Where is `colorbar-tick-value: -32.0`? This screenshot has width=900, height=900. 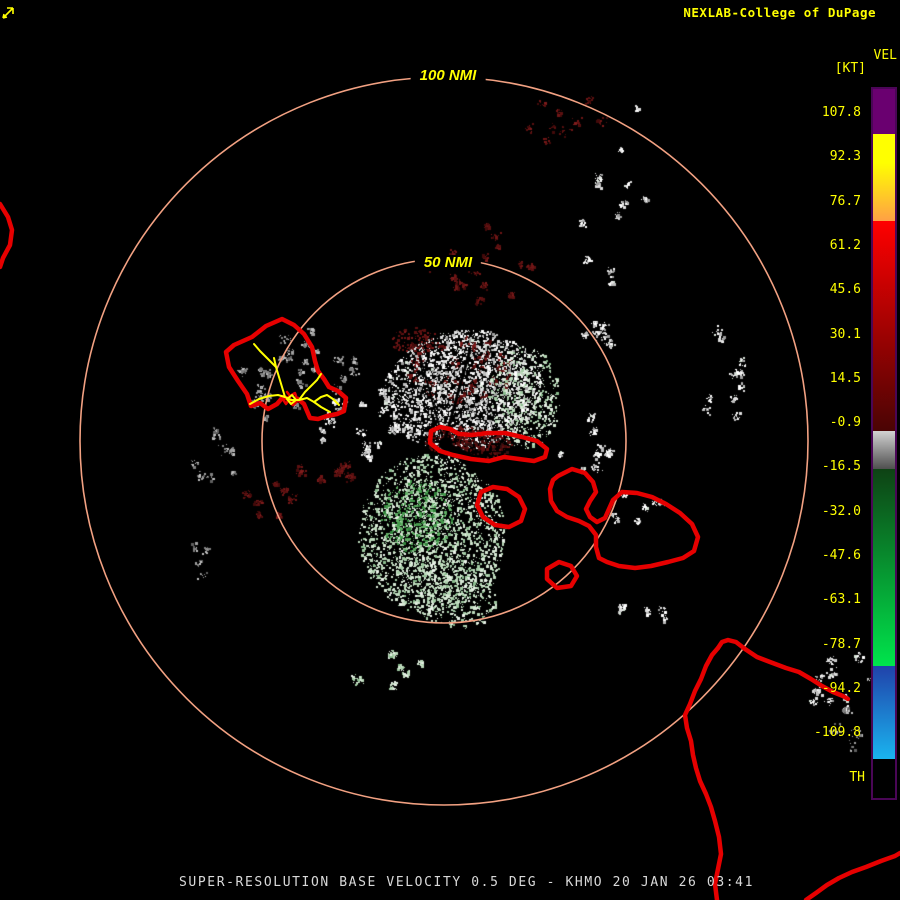
colorbar-tick-value: -32.0 is located at coordinates (841, 511).